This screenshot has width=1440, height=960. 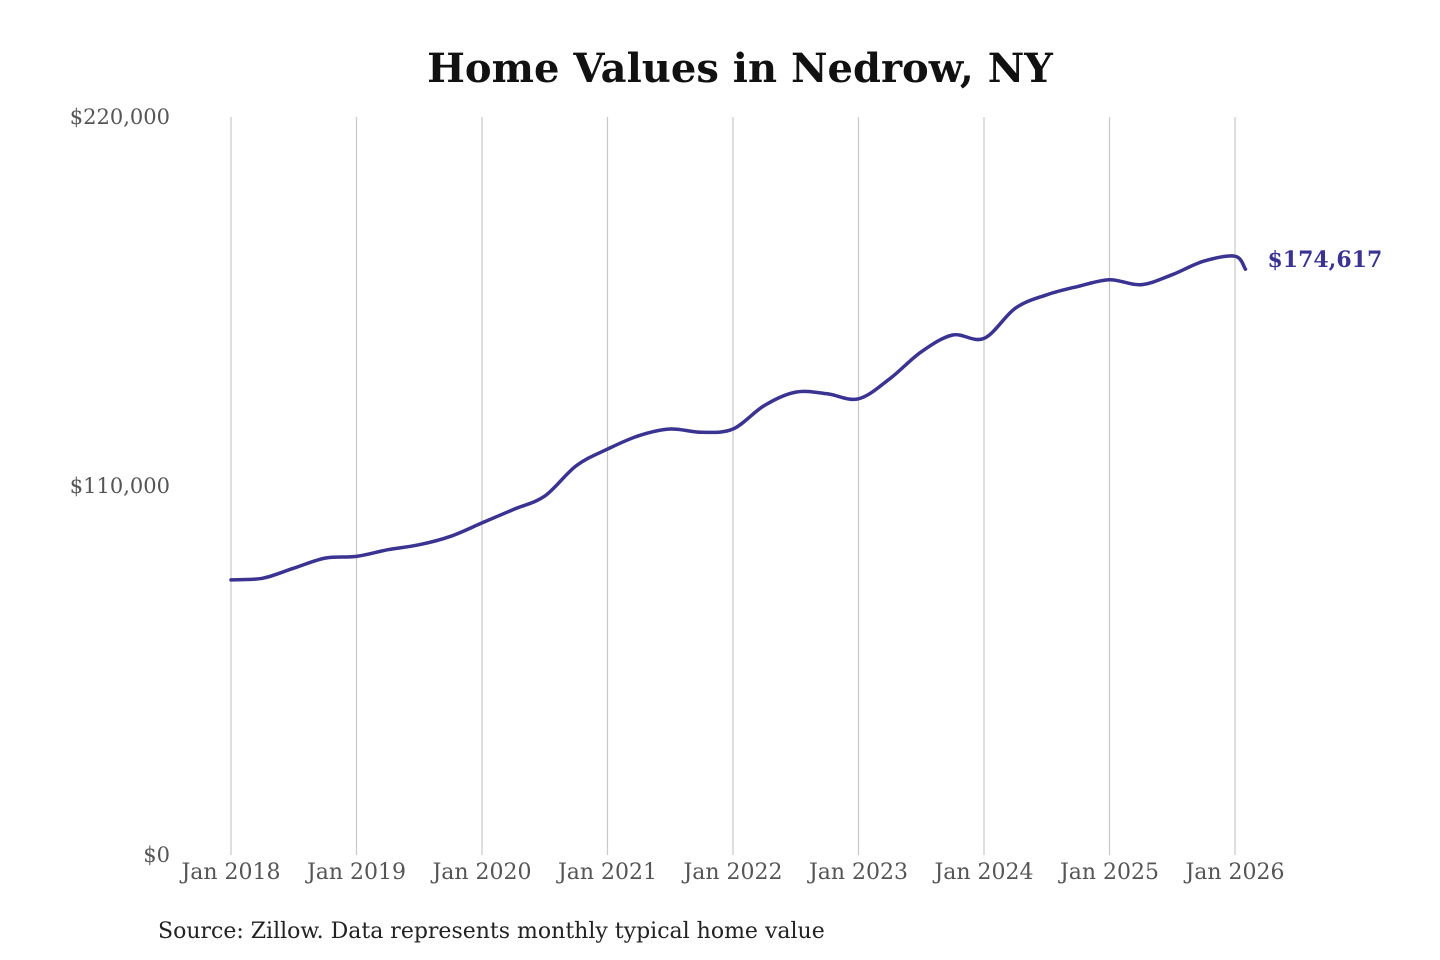 I want to click on x-tick-label: Jan 2023, so click(x=857, y=872).